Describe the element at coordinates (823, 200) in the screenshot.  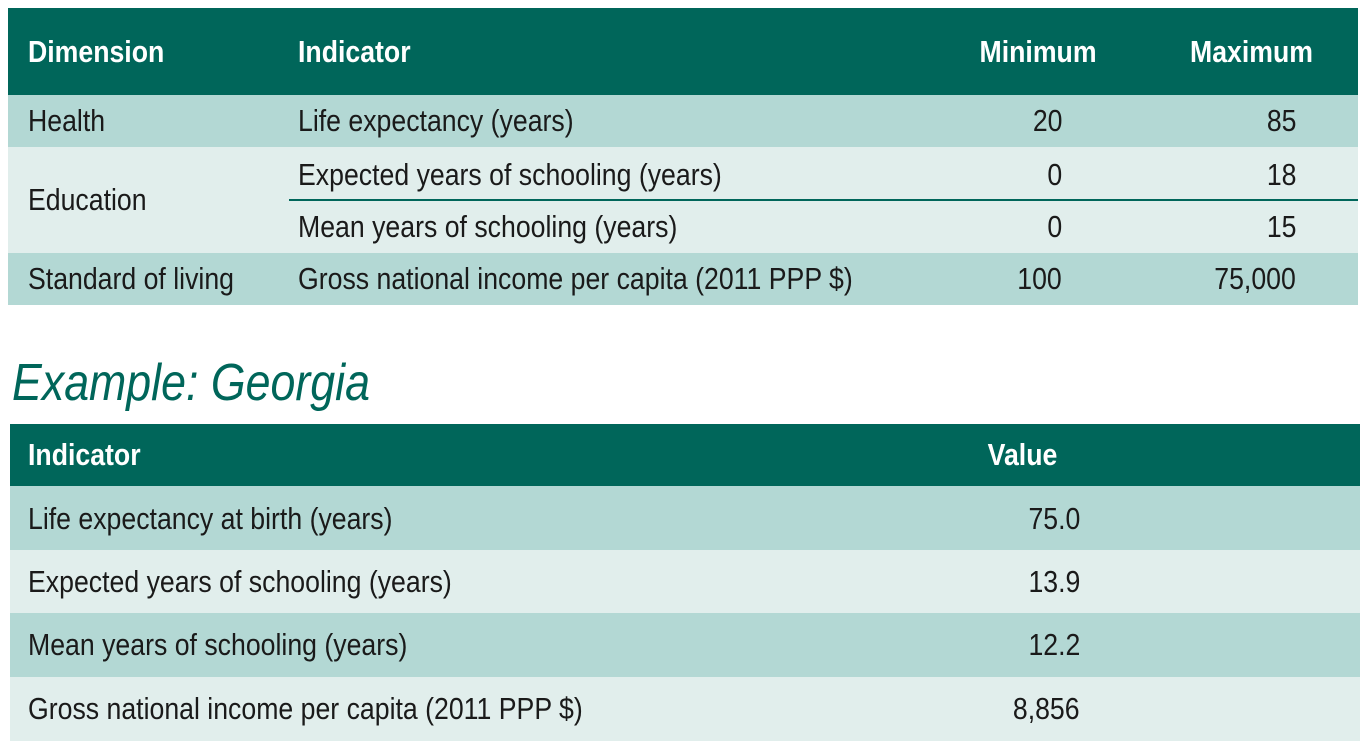
I see `row-divider` at that location.